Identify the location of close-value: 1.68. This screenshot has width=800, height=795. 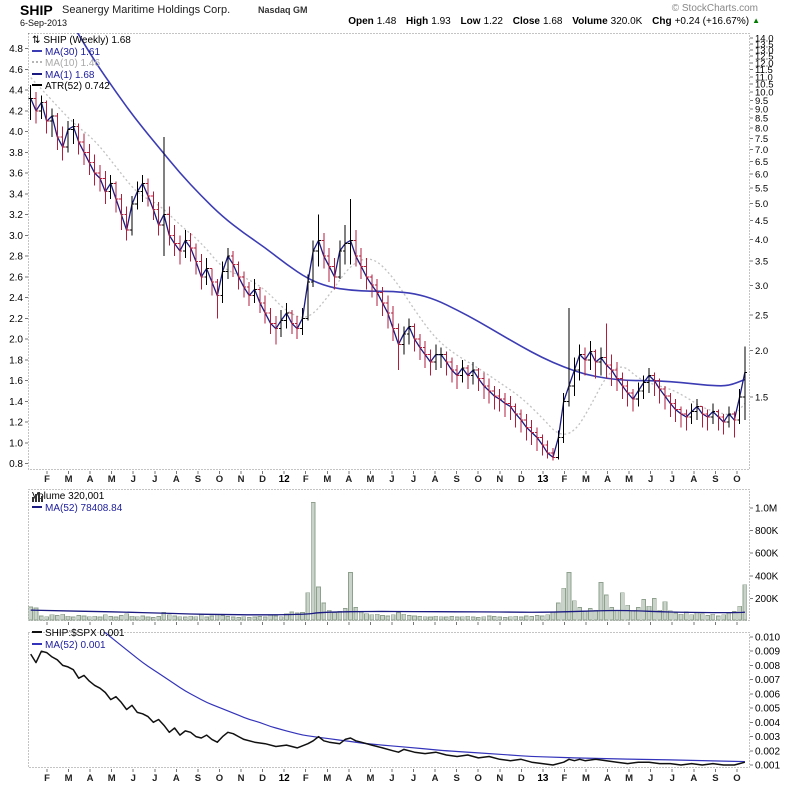
(553, 21).